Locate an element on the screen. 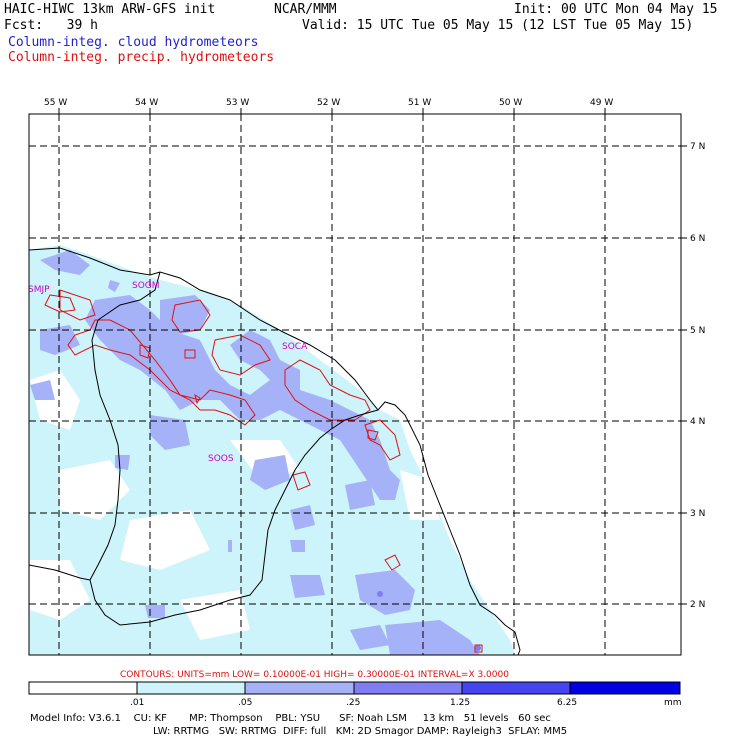 Image resolution: width=740 pixels, height=740 pixels. lat-label: 5 N is located at coordinates (697, 331).